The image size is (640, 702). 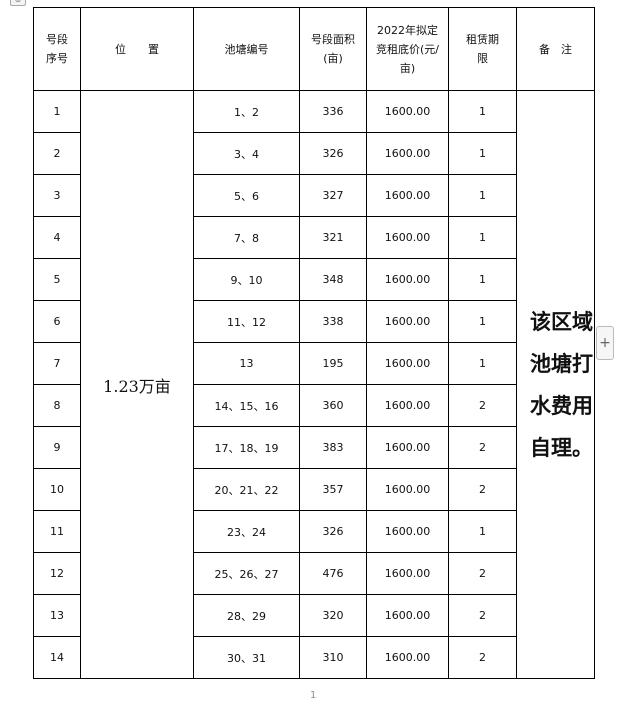 What do you see at coordinates (57, 153) in the screenshot?
I see `seq-cell: 2` at bounding box center [57, 153].